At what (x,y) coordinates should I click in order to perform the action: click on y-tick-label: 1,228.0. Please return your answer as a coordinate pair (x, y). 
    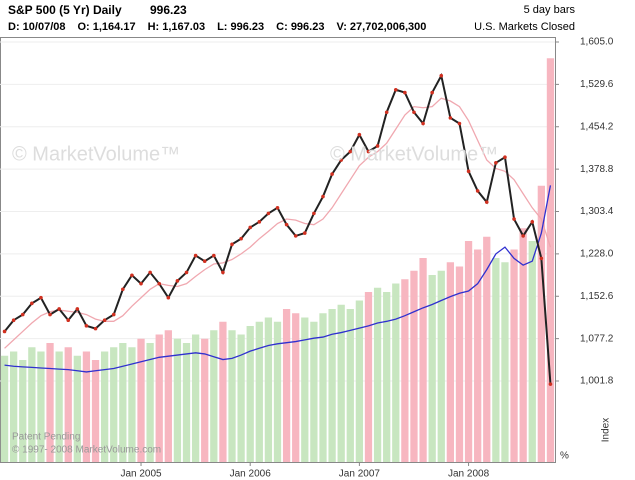
    Looking at the image, I should click on (597, 254).